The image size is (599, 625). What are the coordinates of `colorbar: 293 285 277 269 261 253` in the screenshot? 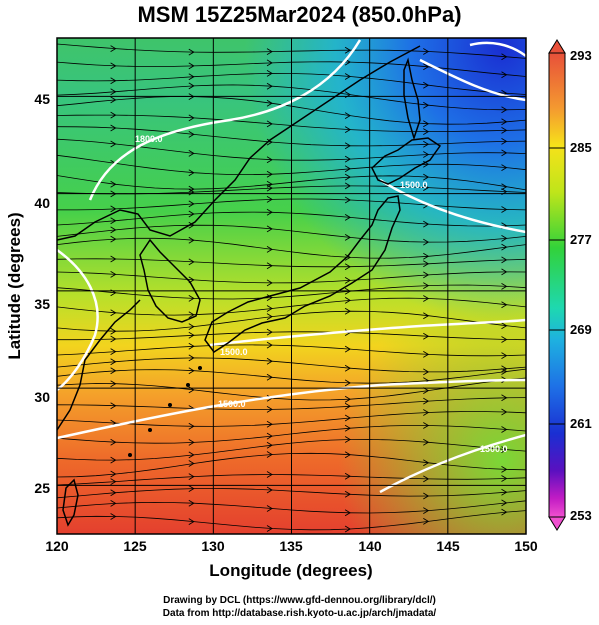 It's located at (570, 285).